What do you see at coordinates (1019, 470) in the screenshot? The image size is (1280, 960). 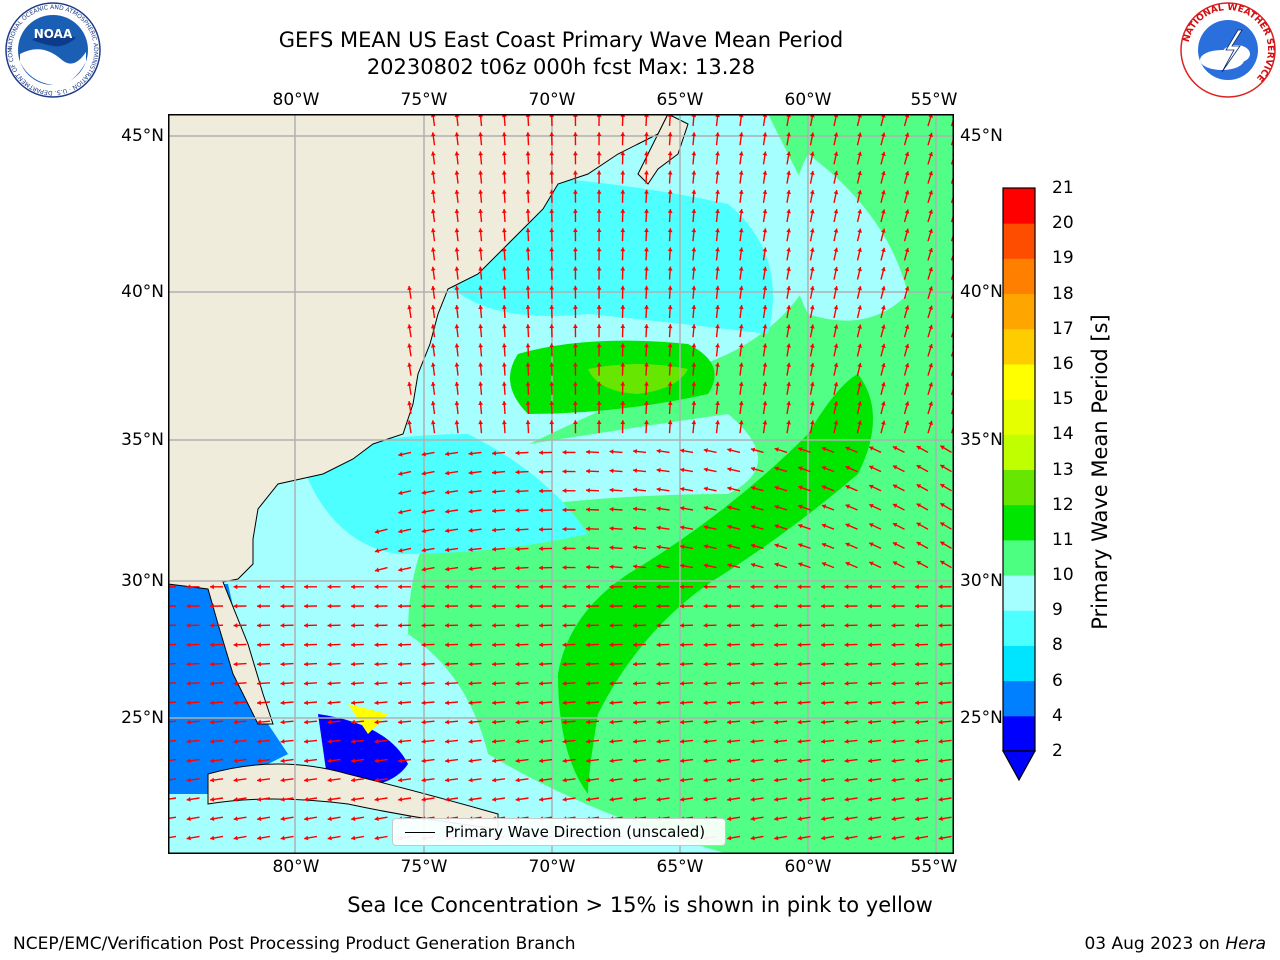 I see `colorbar-segments` at bounding box center [1019, 470].